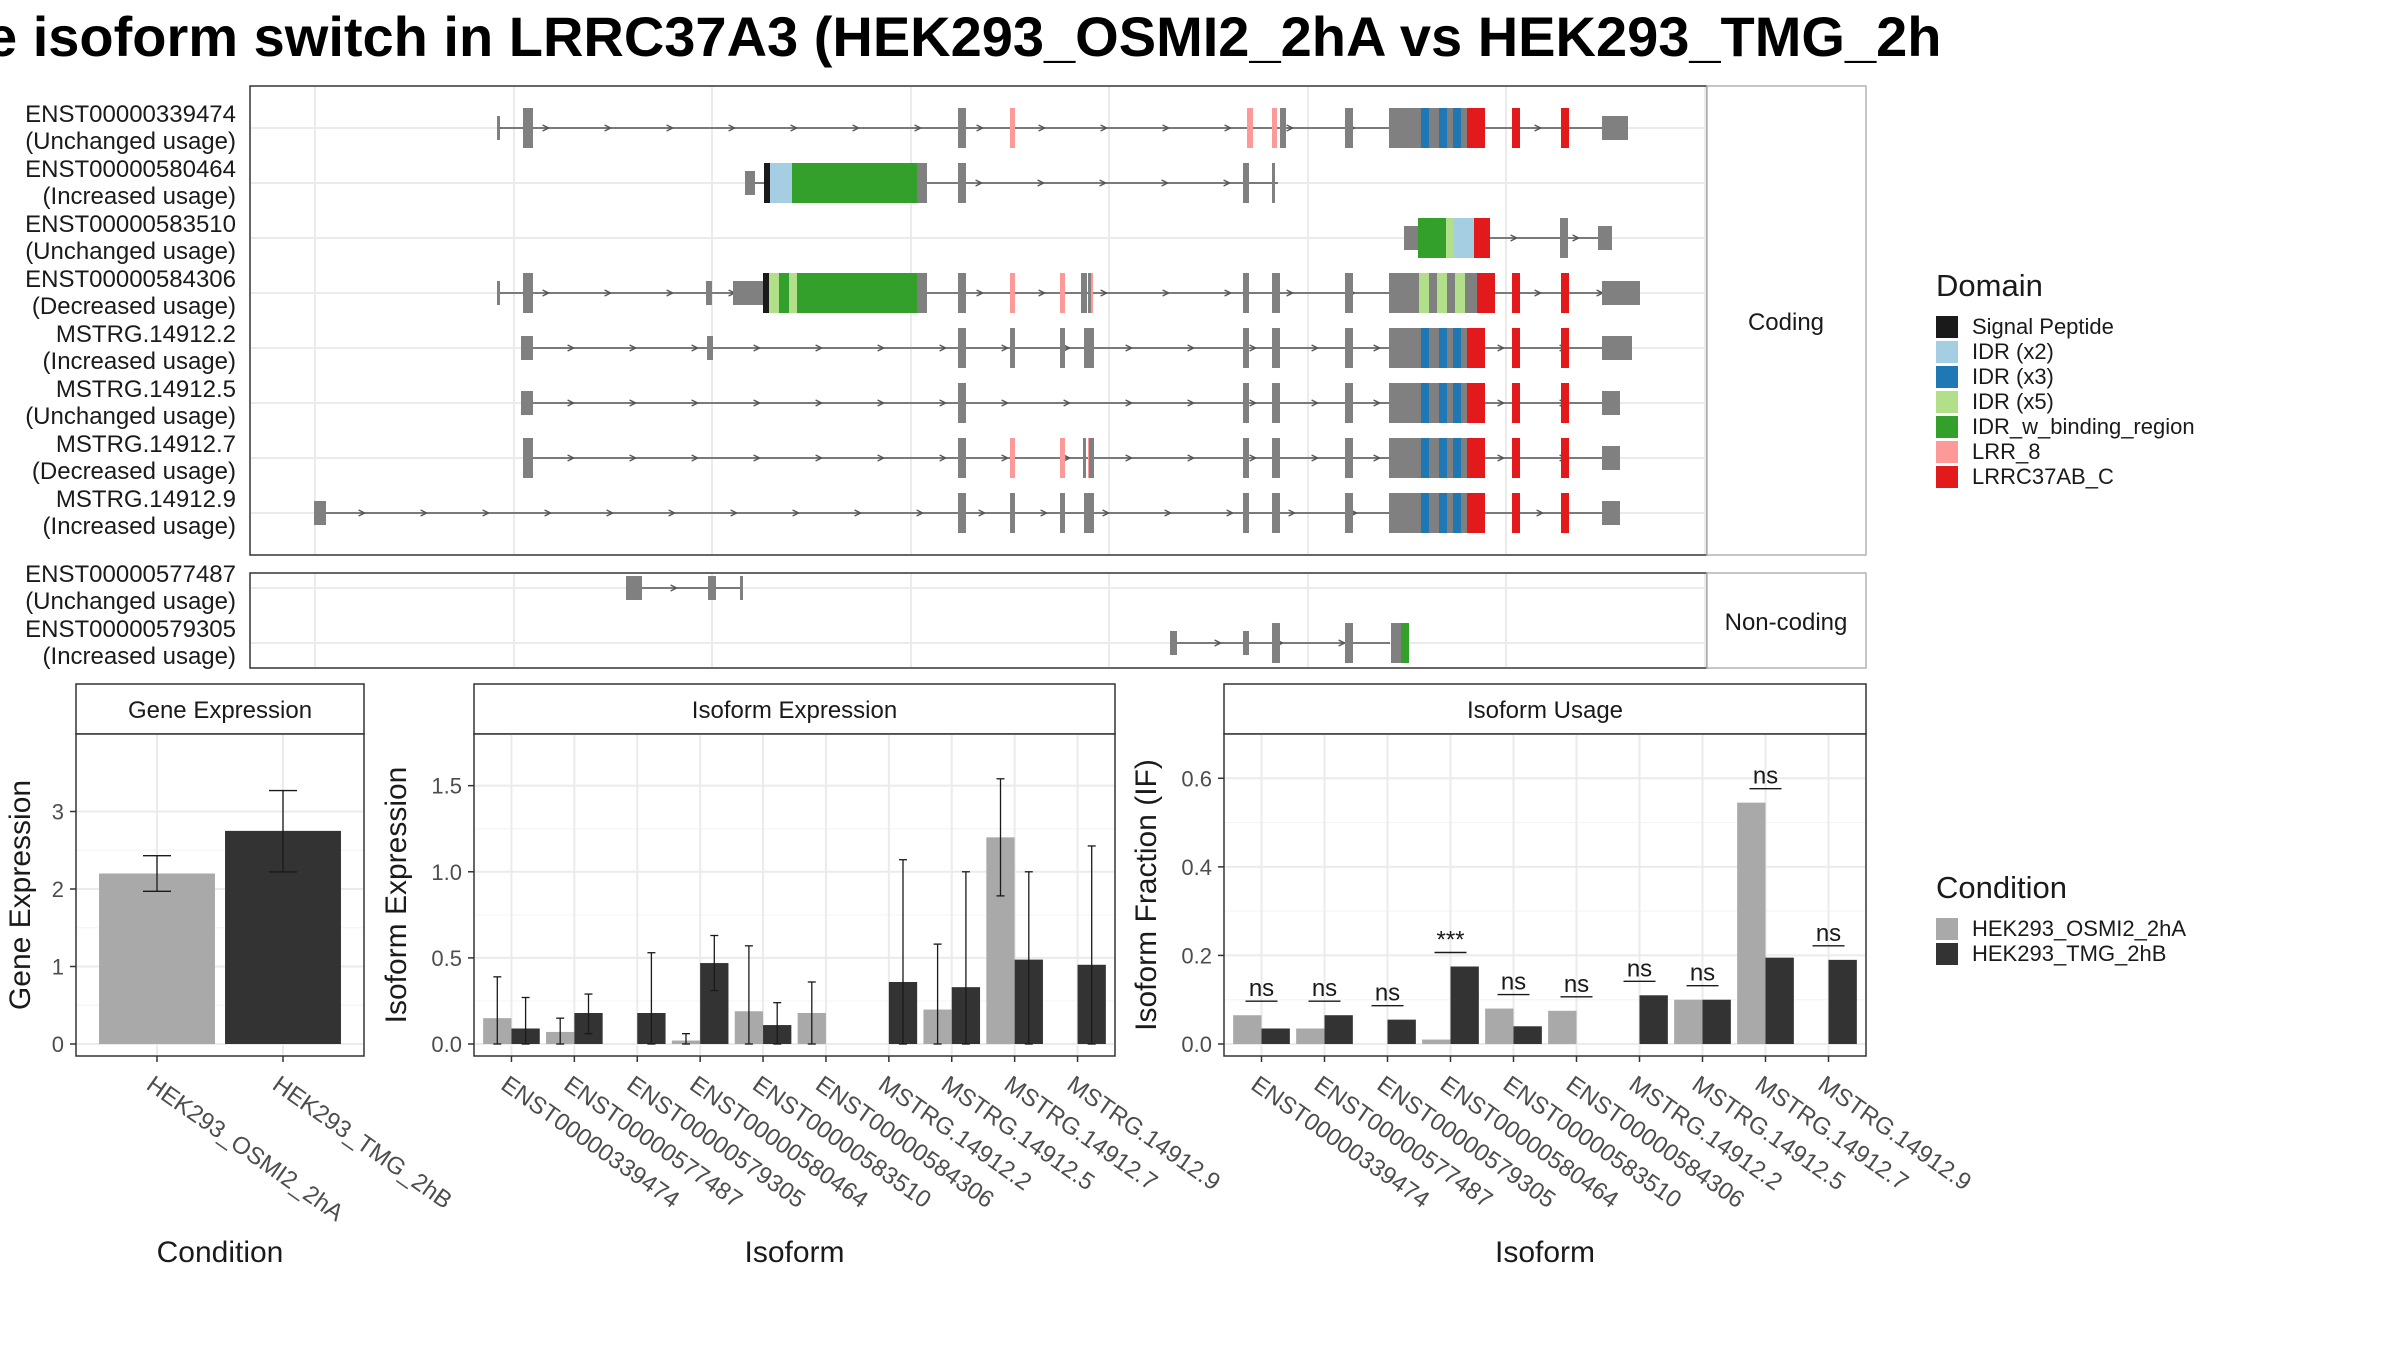  I want to click on domain-legend-label: IDR (x2), so click(2013, 351).